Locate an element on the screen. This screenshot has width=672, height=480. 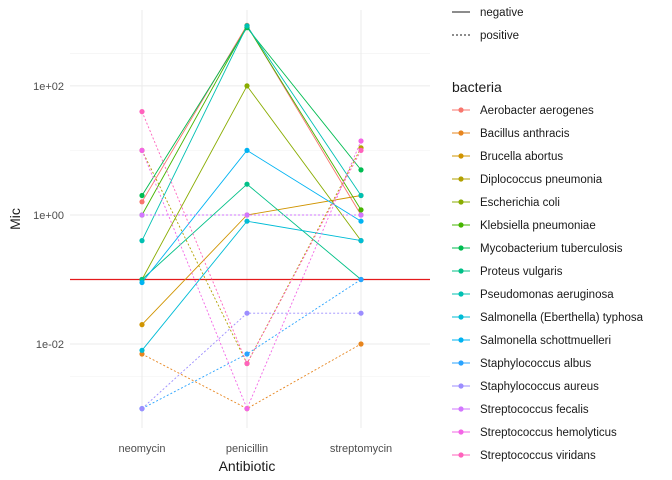
x-tick-label: streptomycin is located at coordinates (361, 449).